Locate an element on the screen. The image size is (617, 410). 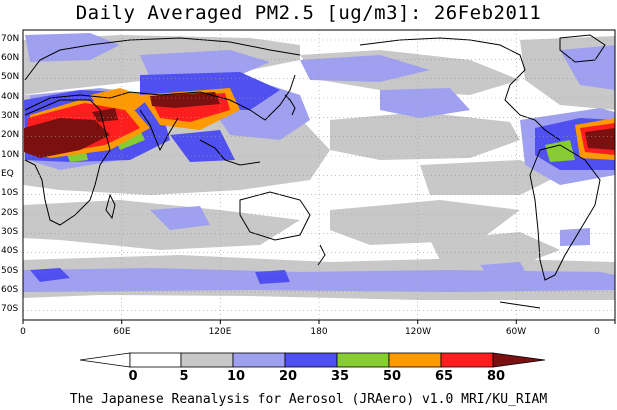
lat-label: 70N is located at coordinates (10, 39).